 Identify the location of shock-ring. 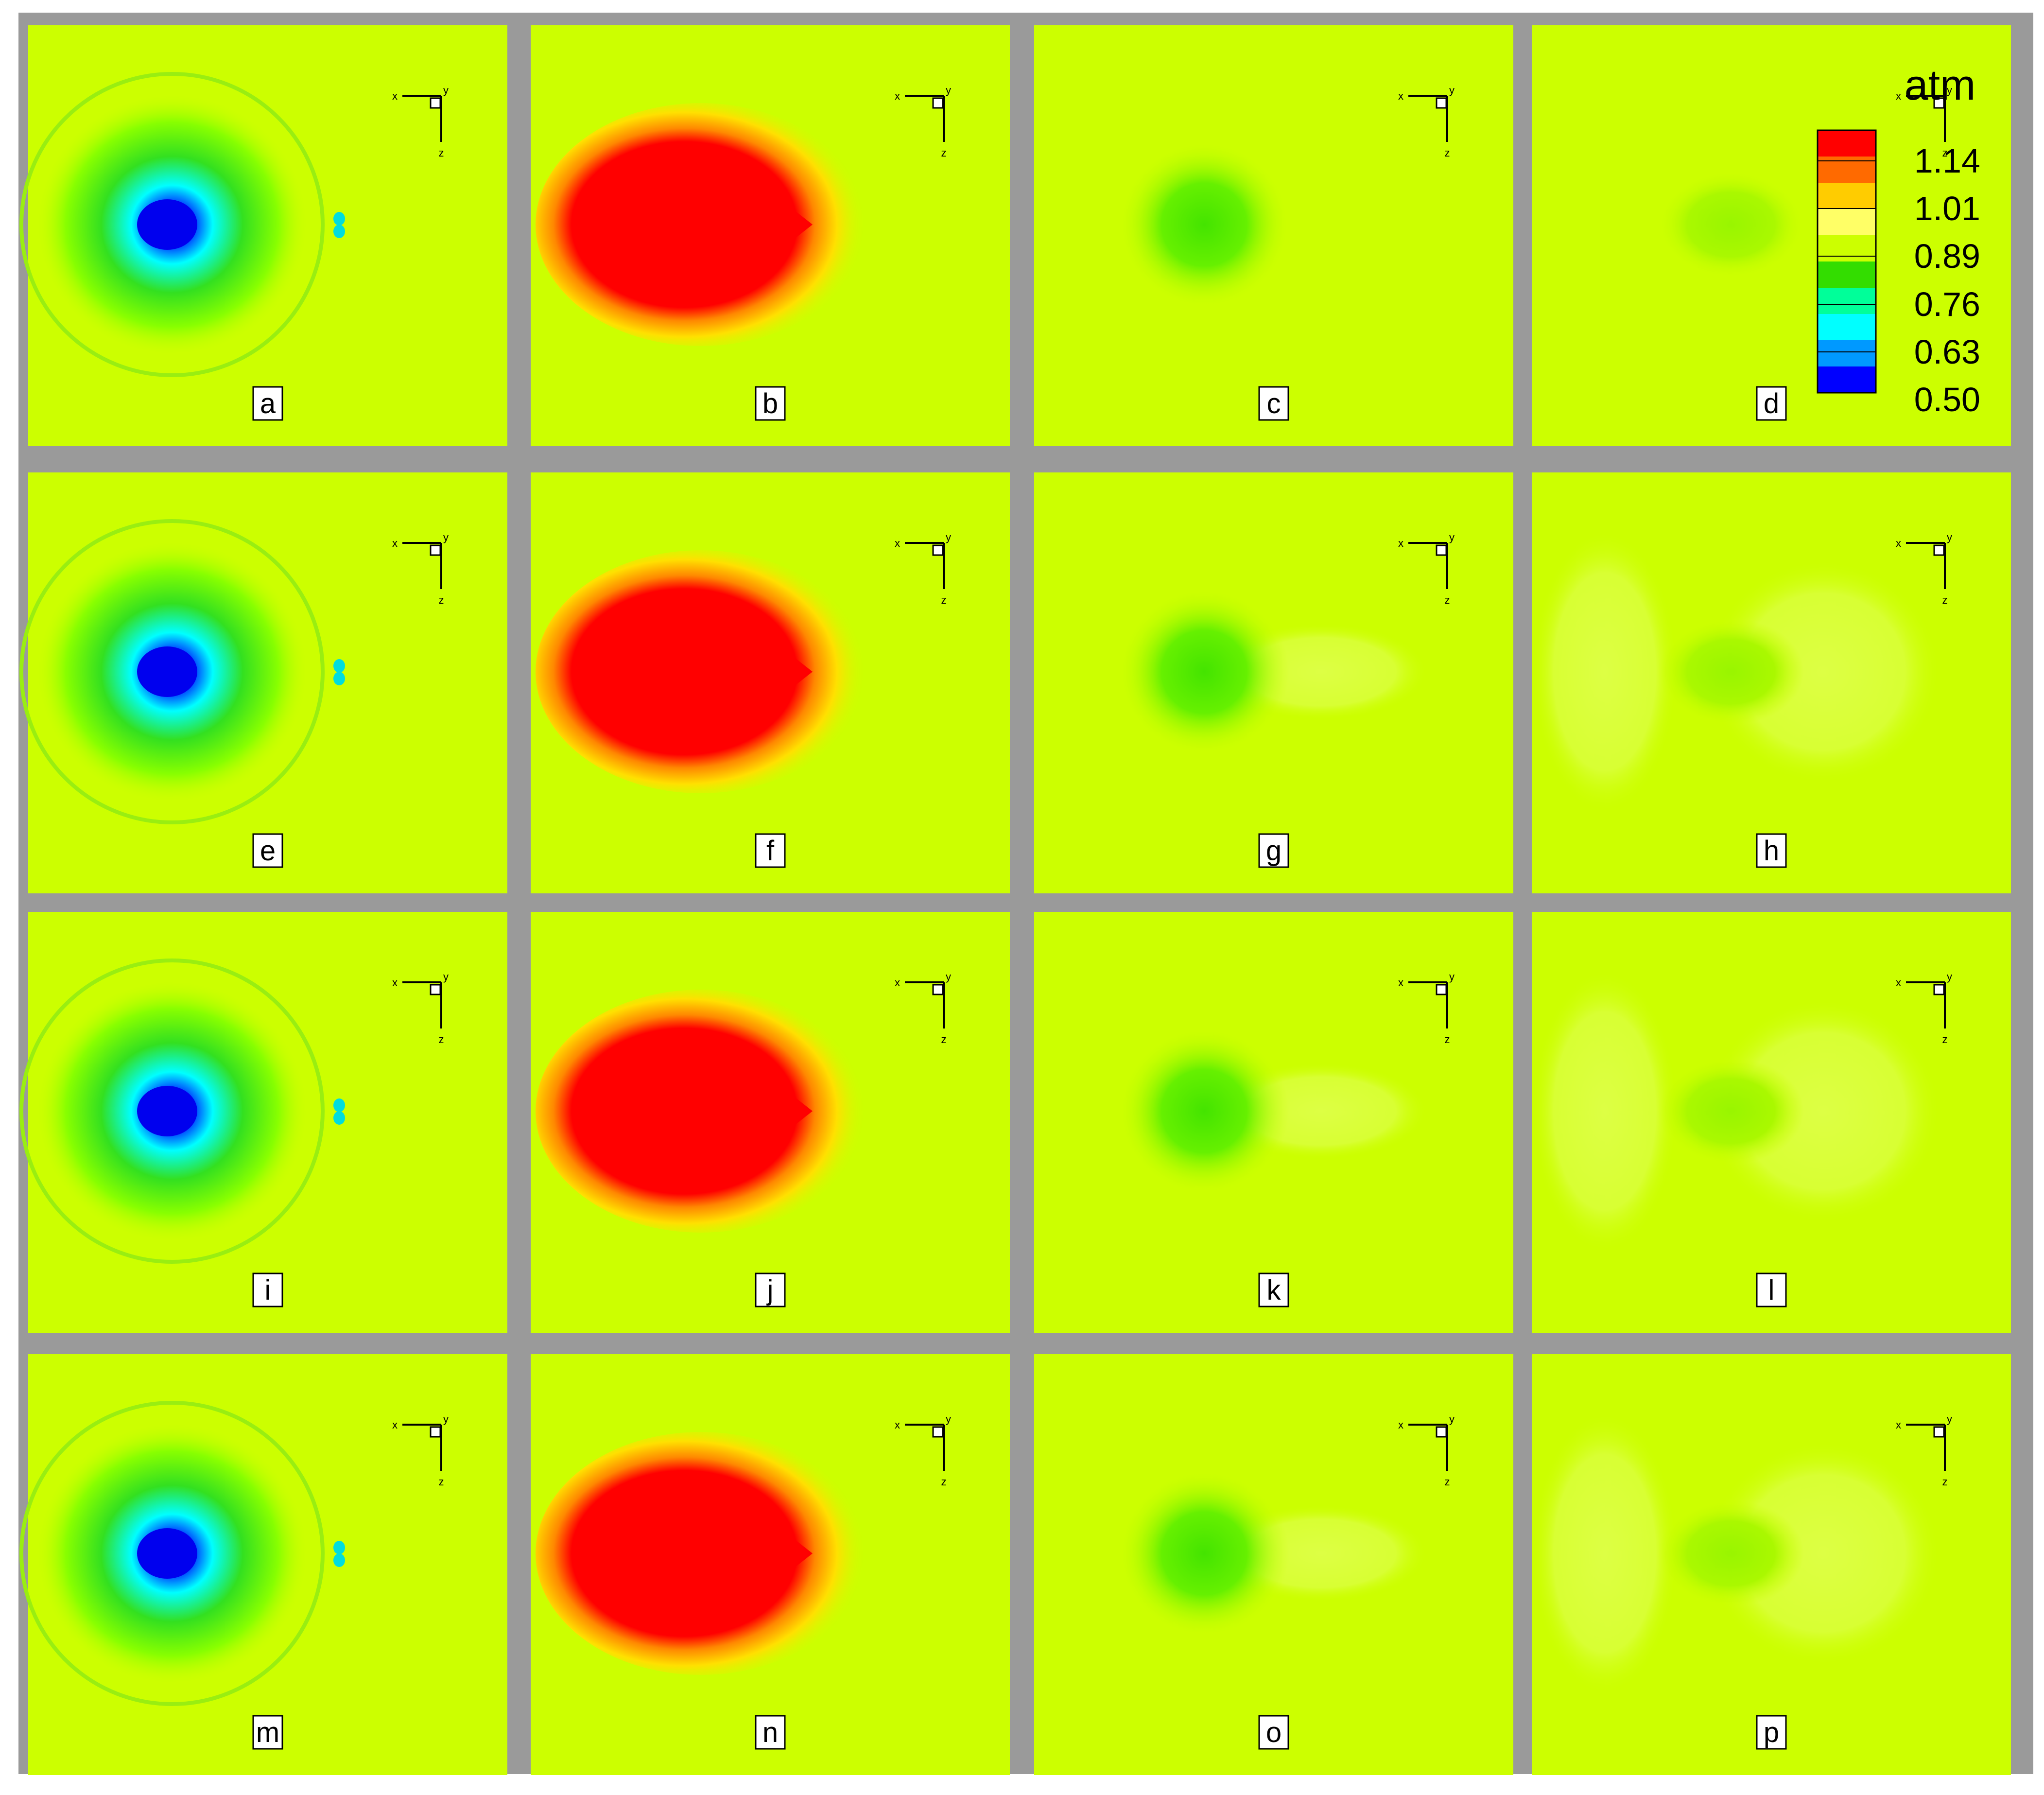
(172, 225).